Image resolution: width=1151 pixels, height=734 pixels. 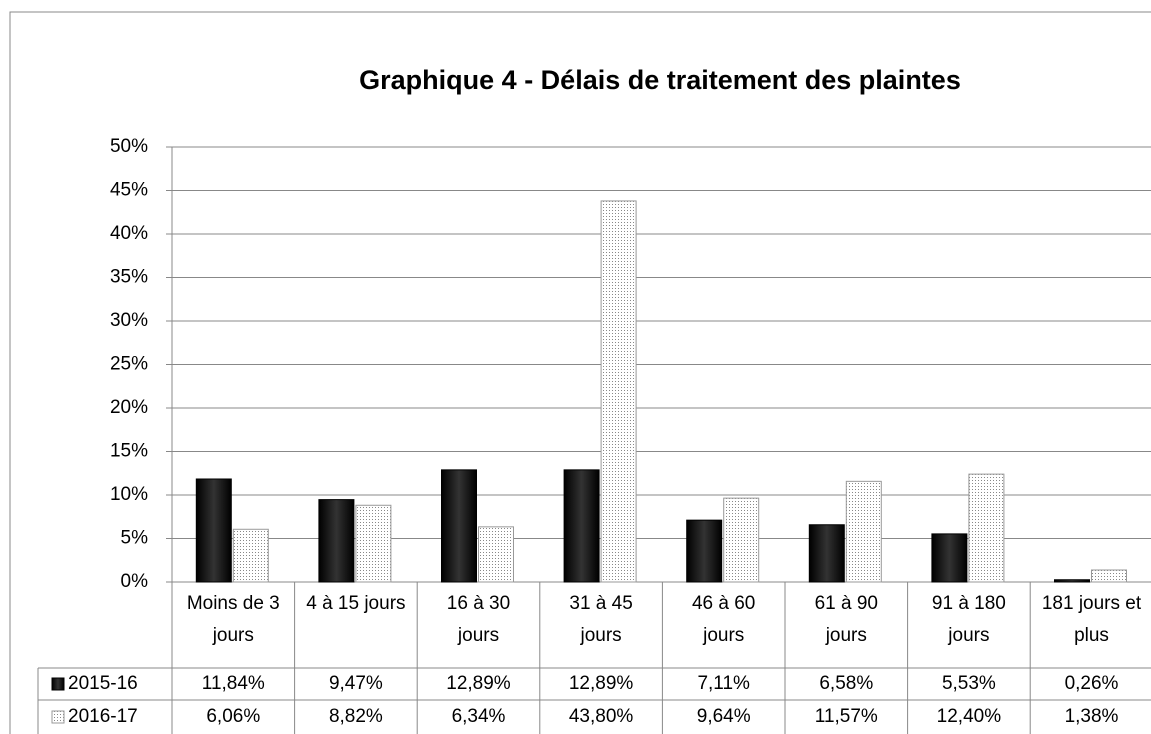 I want to click on table-value: 9,64%, so click(x=724, y=716).